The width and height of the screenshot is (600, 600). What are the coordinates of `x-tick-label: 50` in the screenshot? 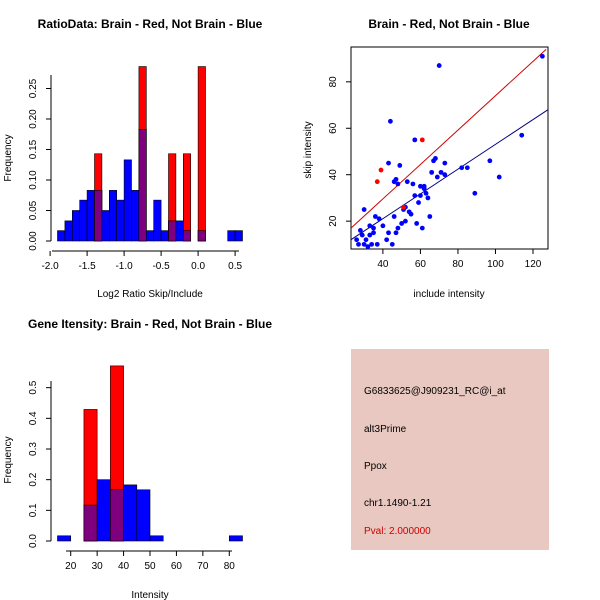 It's located at (150, 566).